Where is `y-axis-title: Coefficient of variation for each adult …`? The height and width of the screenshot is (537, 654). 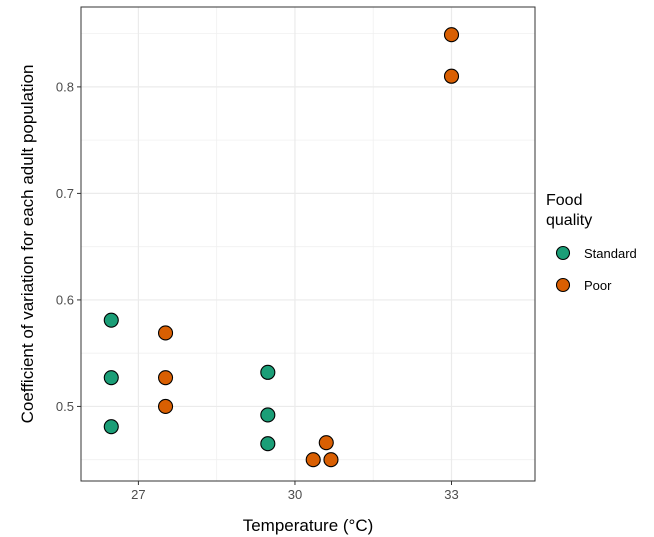 y-axis-title: Coefficient of variation for each adult … is located at coordinates (27, 244).